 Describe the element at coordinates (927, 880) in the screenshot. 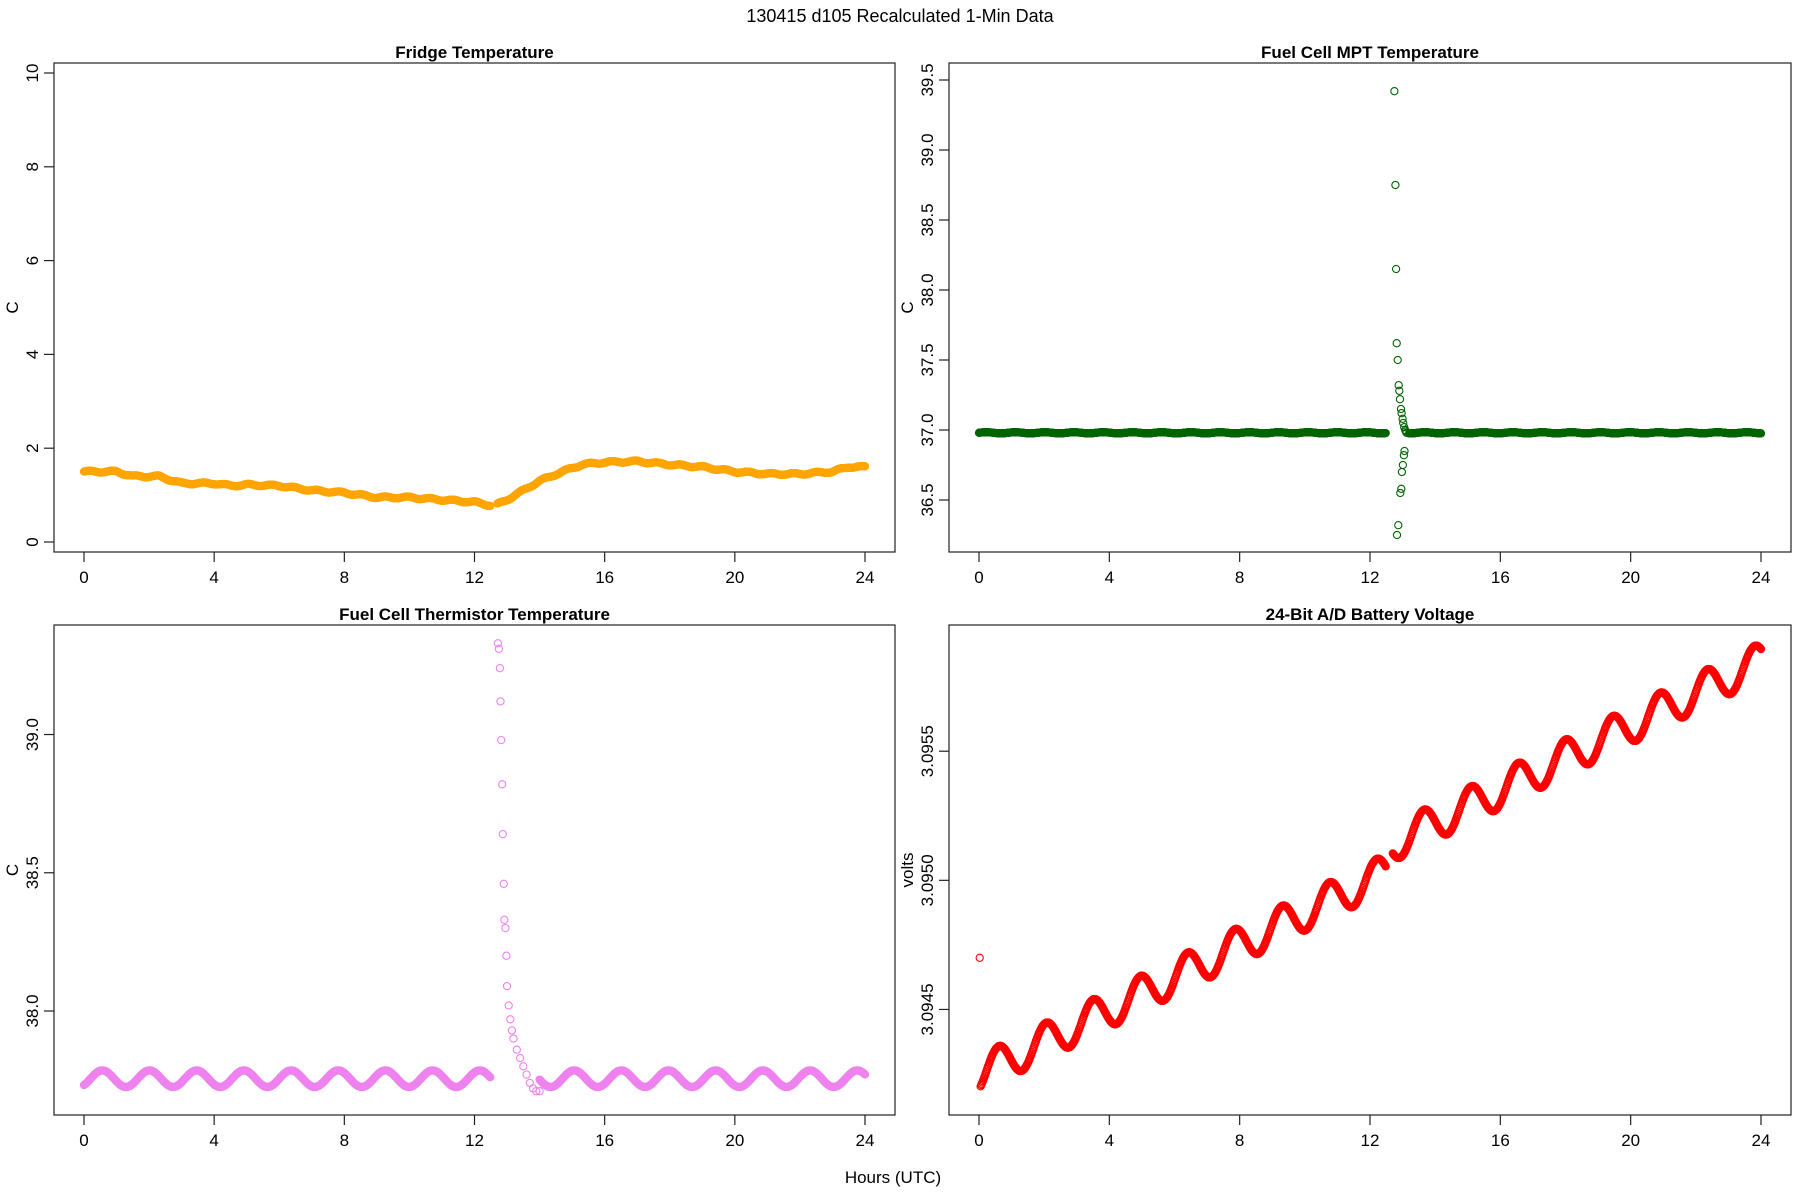

I see `y-tick-label: 3.0950` at that location.